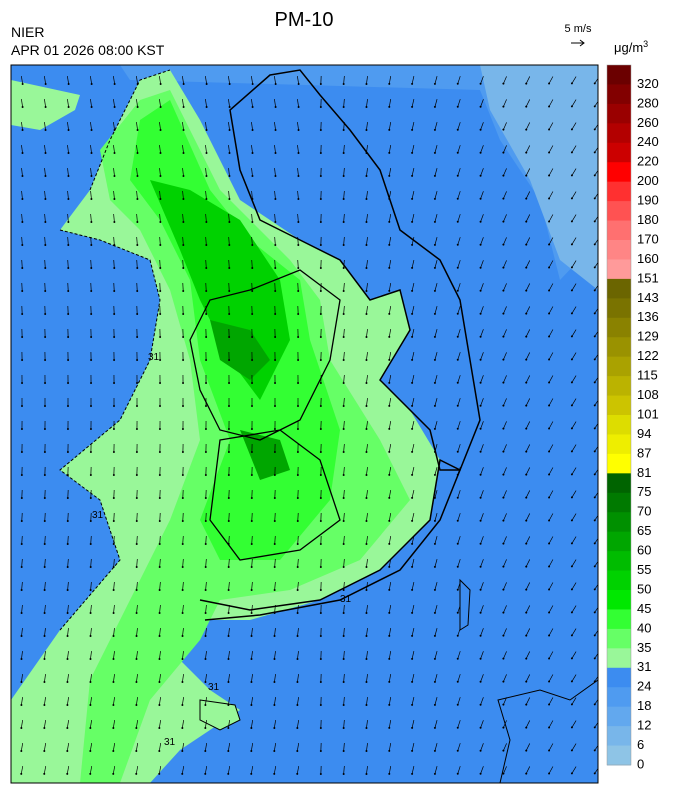  What do you see at coordinates (644, 452) in the screenshot?
I see `colorbar-label: 87` at bounding box center [644, 452].